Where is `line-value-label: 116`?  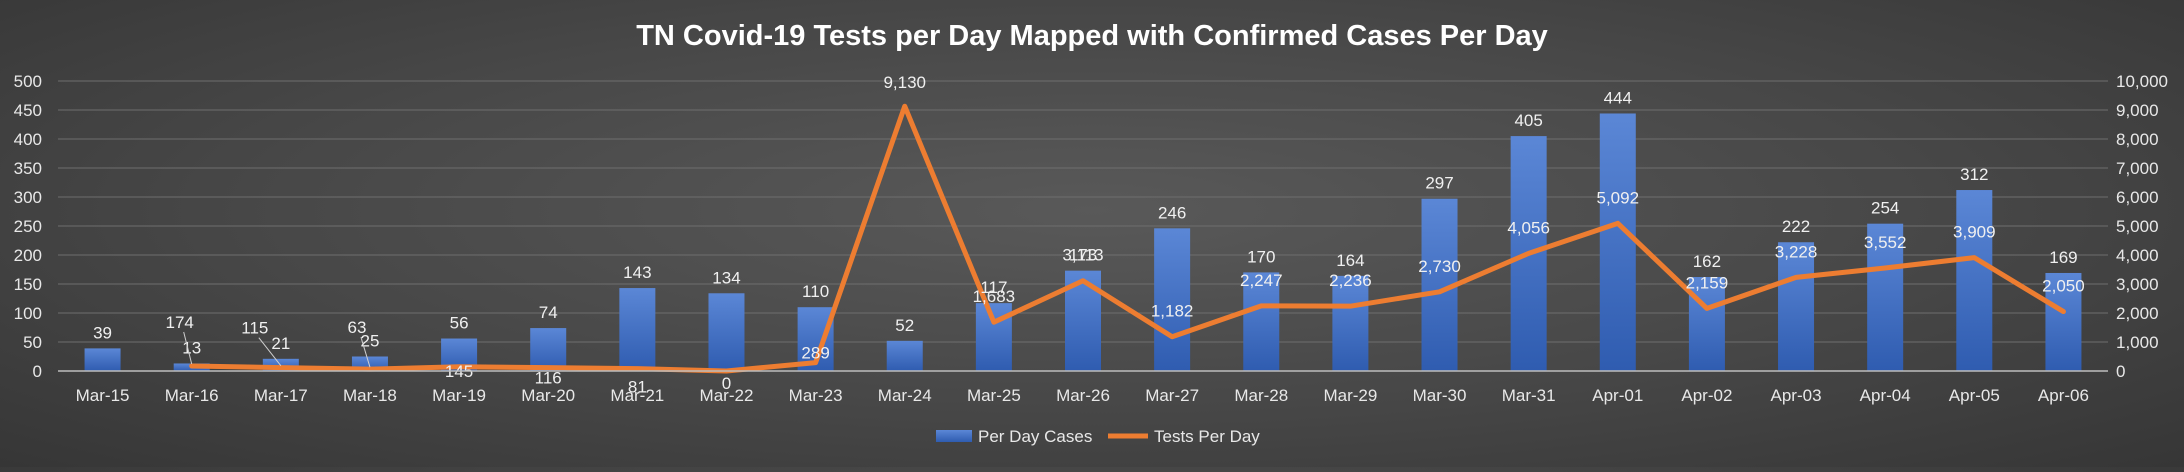 line-value-label: 116 is located at coordinates (548, 378).